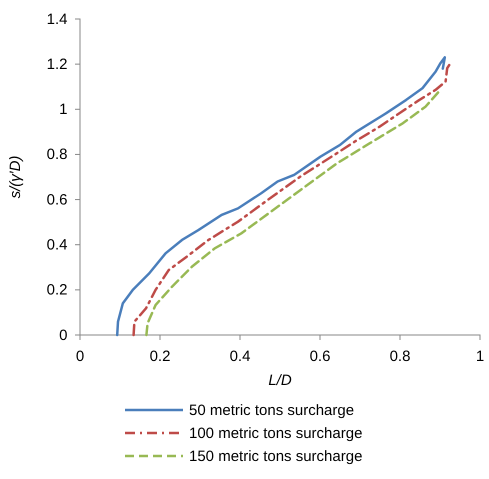 Image resolution: width=489 pixels, height=479 pixels. I want to click on legend-label: 100 metric tons surcharge, so click(275, 433).